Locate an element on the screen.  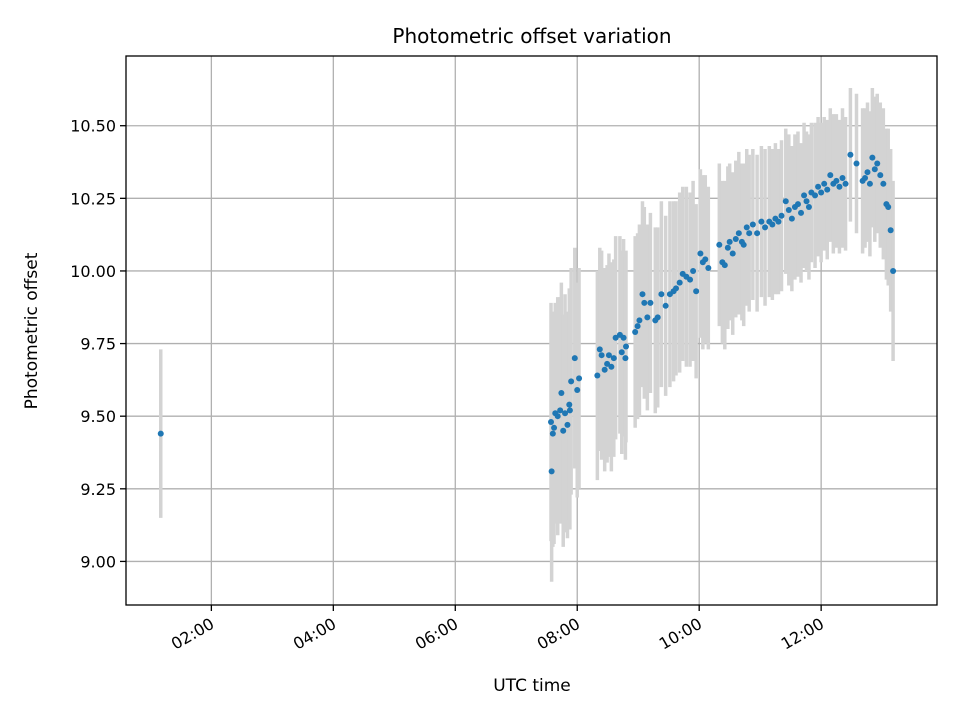
x-axis-label: UTC time is located at coordinates (532, 686).